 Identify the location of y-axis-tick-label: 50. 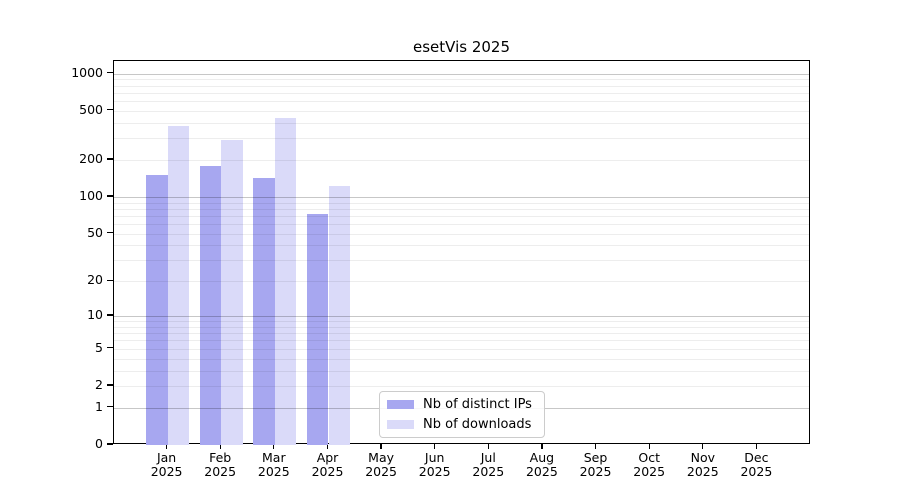
(95, 232).